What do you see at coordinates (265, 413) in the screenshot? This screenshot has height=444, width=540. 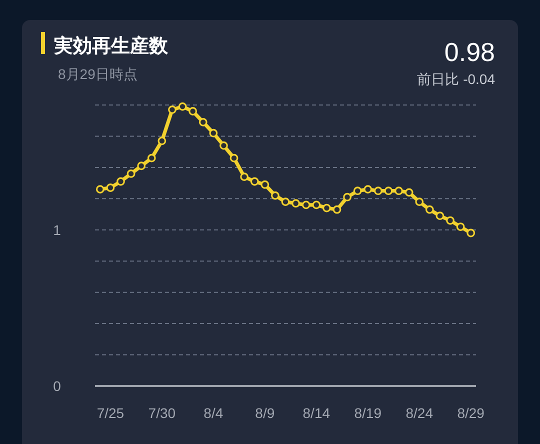 I see `x-tick-label: 8/9` at bounding box center [265, 413].